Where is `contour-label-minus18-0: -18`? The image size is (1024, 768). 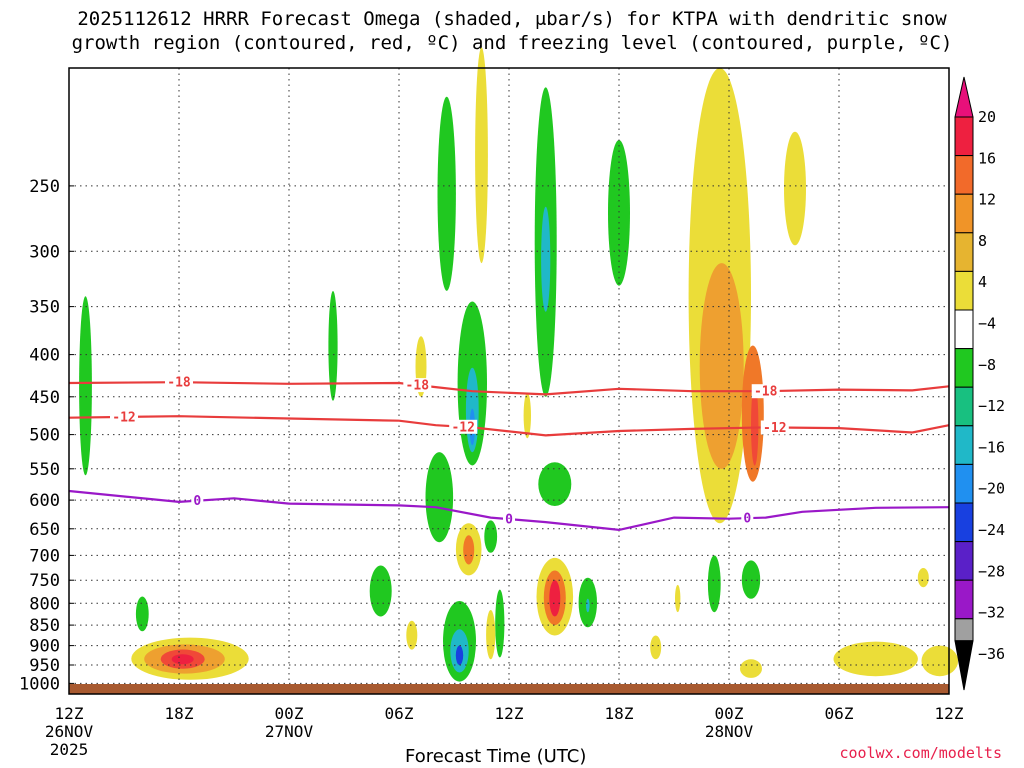
contour-label-minus18-0: -18 is located at coordinates (179, 383).